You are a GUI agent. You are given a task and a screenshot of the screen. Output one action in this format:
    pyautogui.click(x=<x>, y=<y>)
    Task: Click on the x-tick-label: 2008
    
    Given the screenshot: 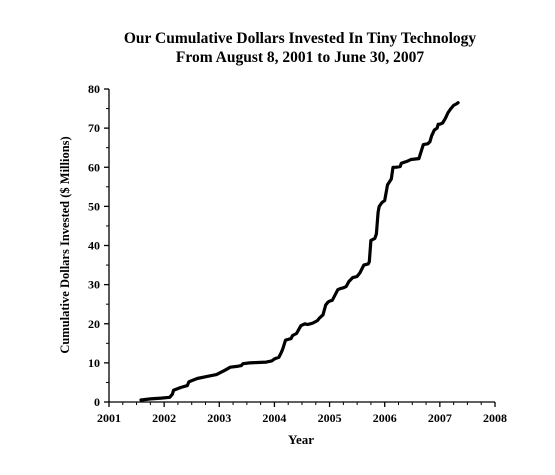 What is the action you would take?
    pyautogui.click(x=495, y=418)
    